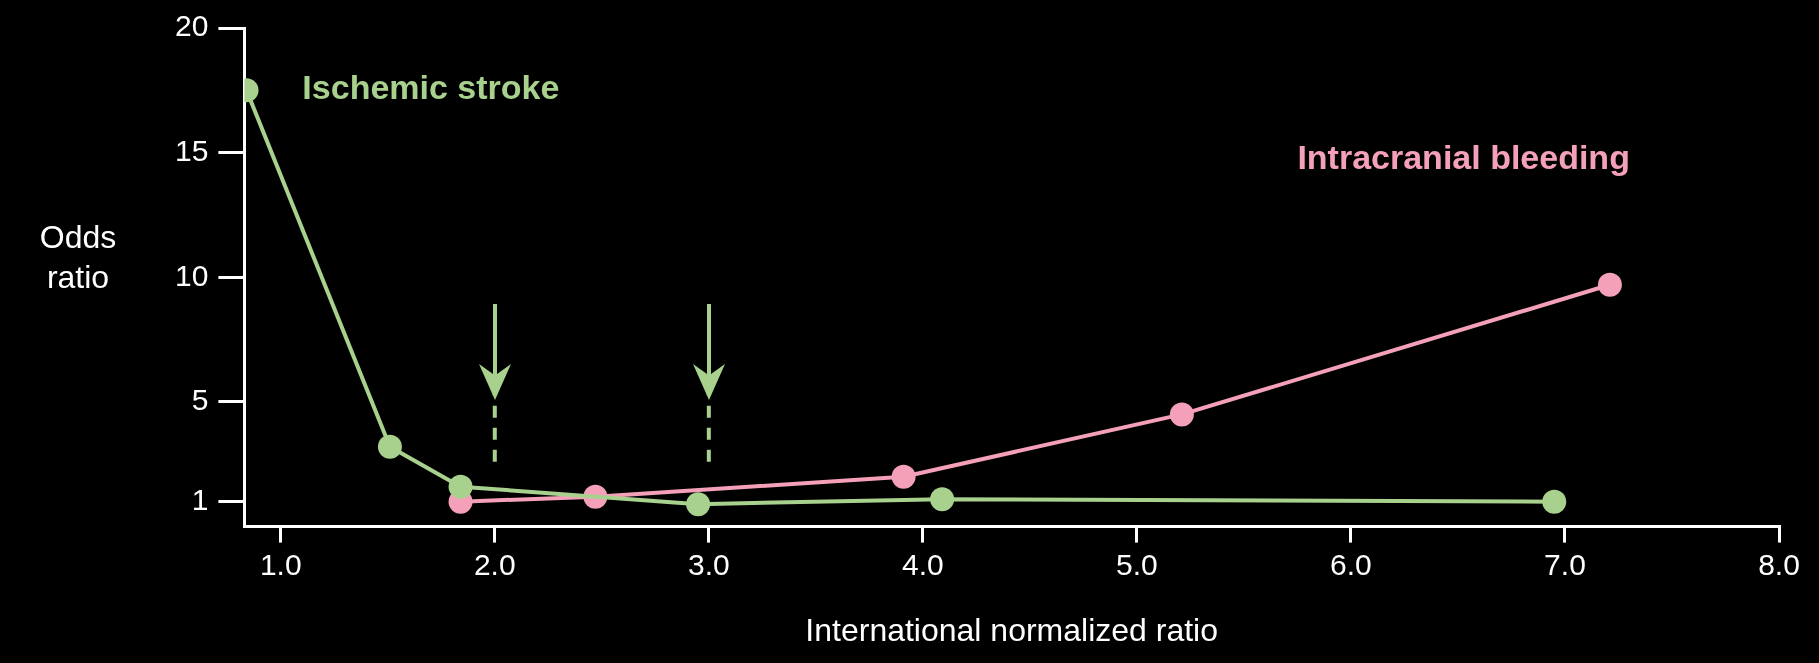 The width and height of the screenshot is (1819, 663). I want to click on y-axis-title: Odds ratio, so click(78, 257).